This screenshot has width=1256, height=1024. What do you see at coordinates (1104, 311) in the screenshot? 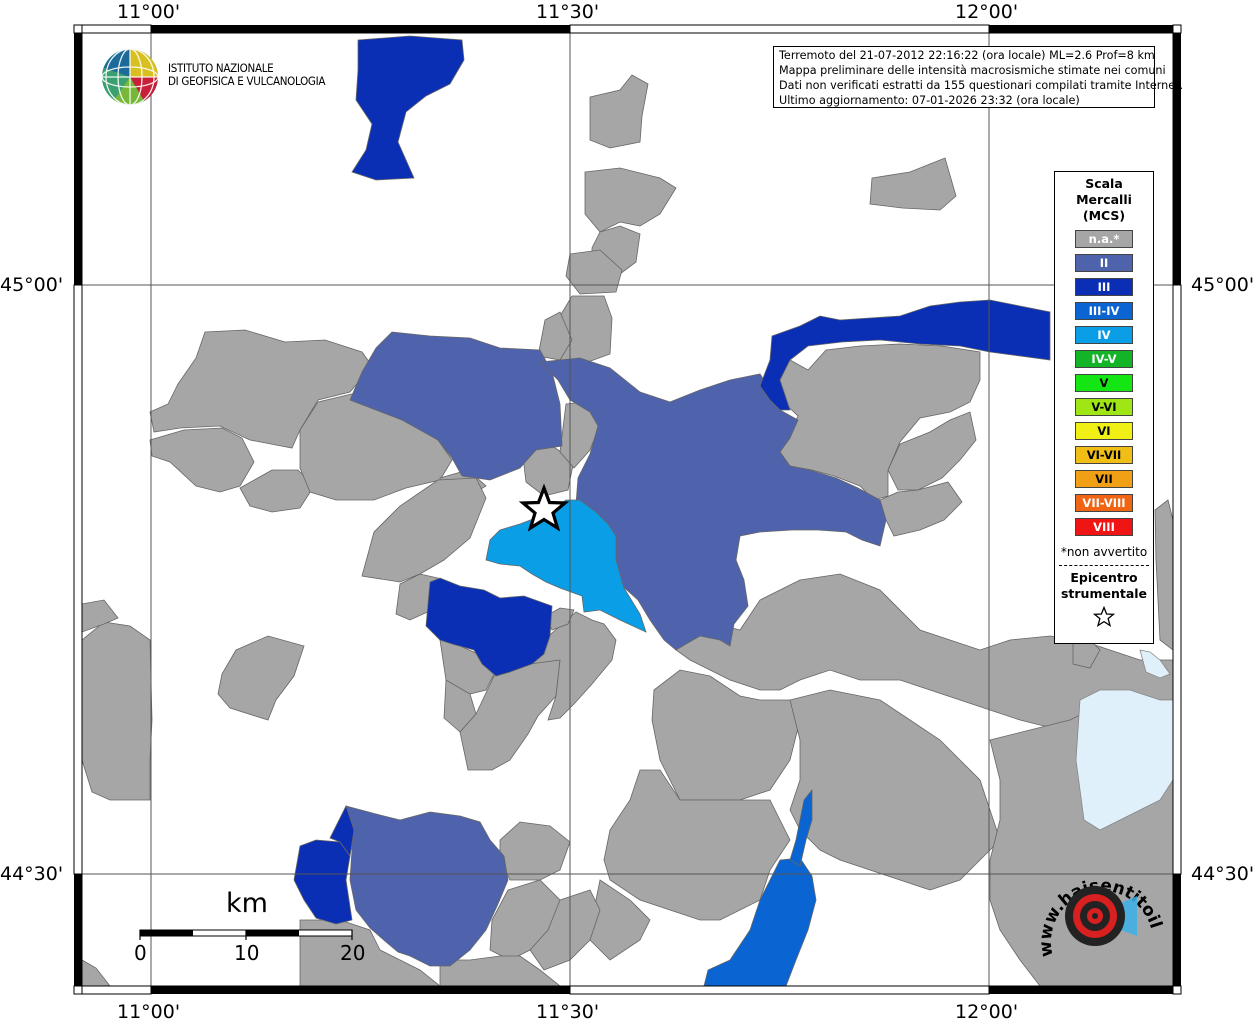
I see `legend-item-iii-iv: III-IV` at bounding box center [1104, 311].